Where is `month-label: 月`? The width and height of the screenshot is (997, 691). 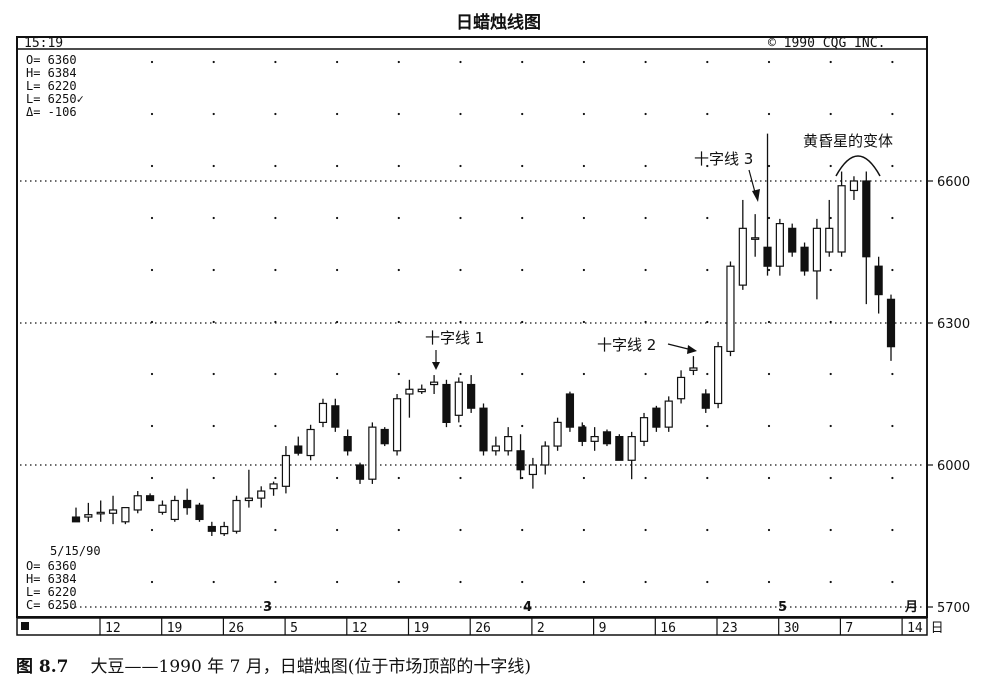
month-label: 月 is located at coordinates (911, 607).